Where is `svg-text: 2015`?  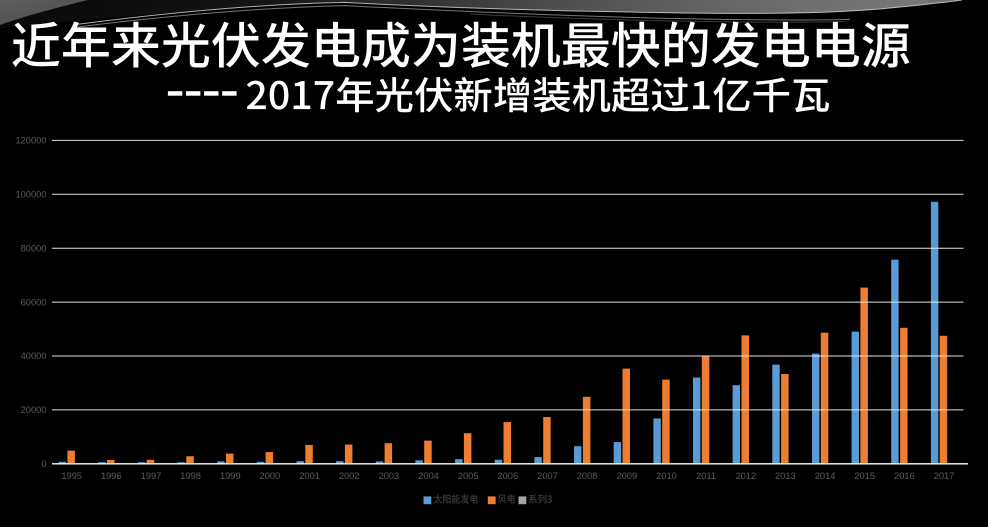
svg-text: 2015 is located at coordinates (864, 476).